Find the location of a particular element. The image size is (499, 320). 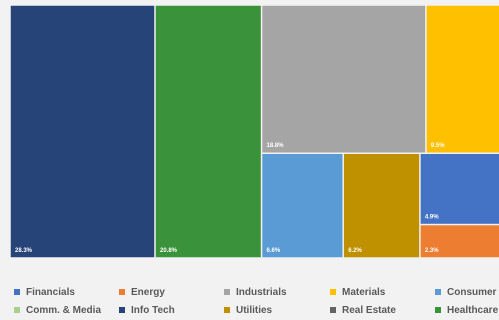

legend-label: Healthcare is located at coordinates (473, 310).